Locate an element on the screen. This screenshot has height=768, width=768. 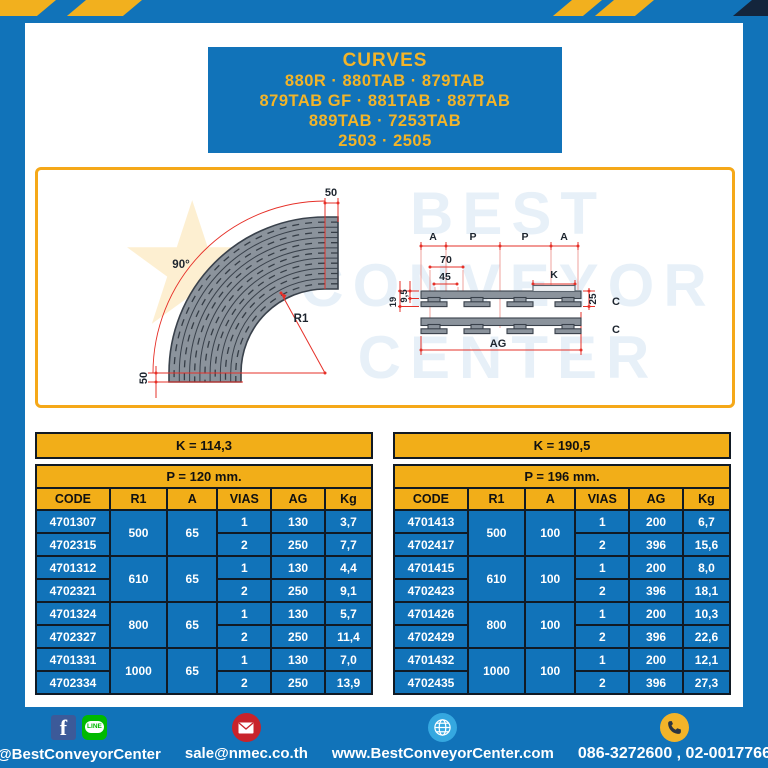
dim-marker is located at coordinates (325, 203).